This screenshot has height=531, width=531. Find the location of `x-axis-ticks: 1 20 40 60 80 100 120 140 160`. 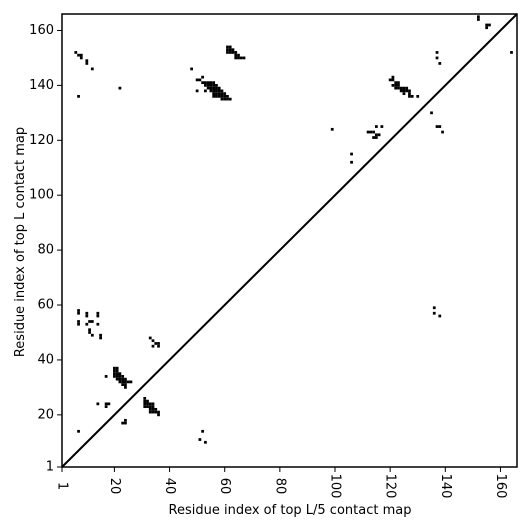

x-axis-ticks: 1 20 40 60 80 100 120 140 160 is located at coordinates (281, 482).